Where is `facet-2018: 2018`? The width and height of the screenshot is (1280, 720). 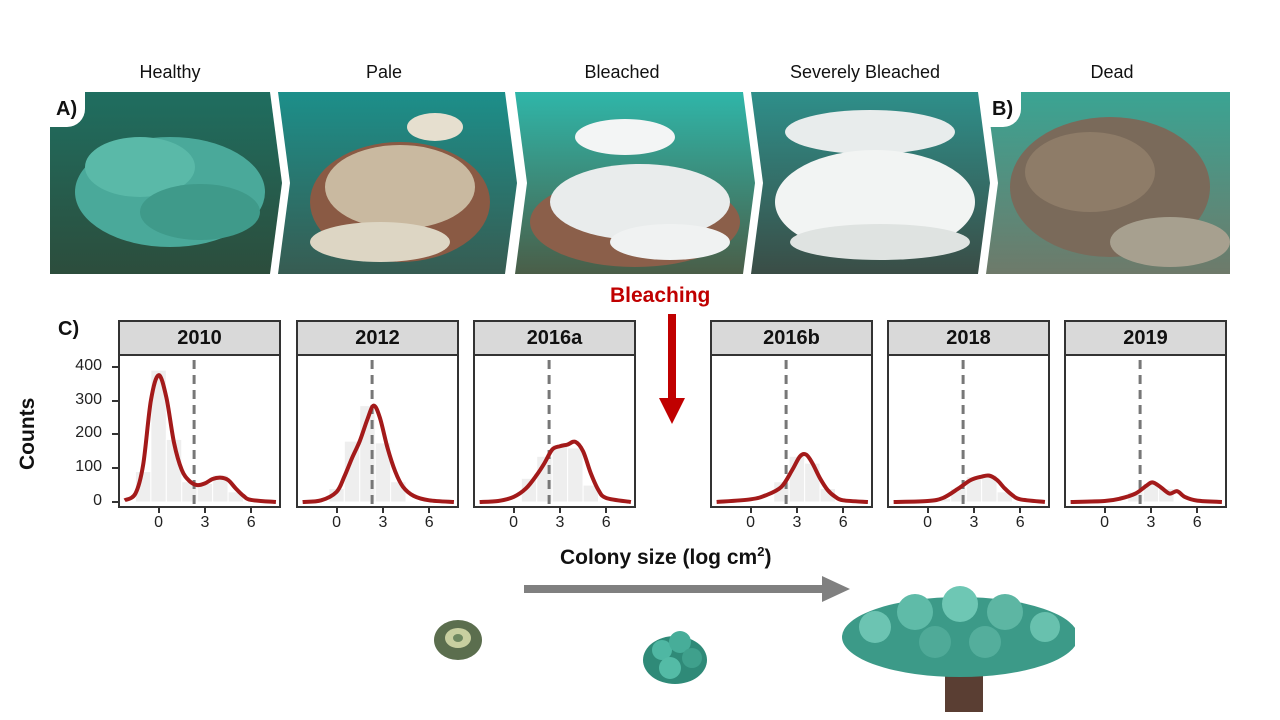
facet-2018: 2018 is located at coordinates (968, 414).